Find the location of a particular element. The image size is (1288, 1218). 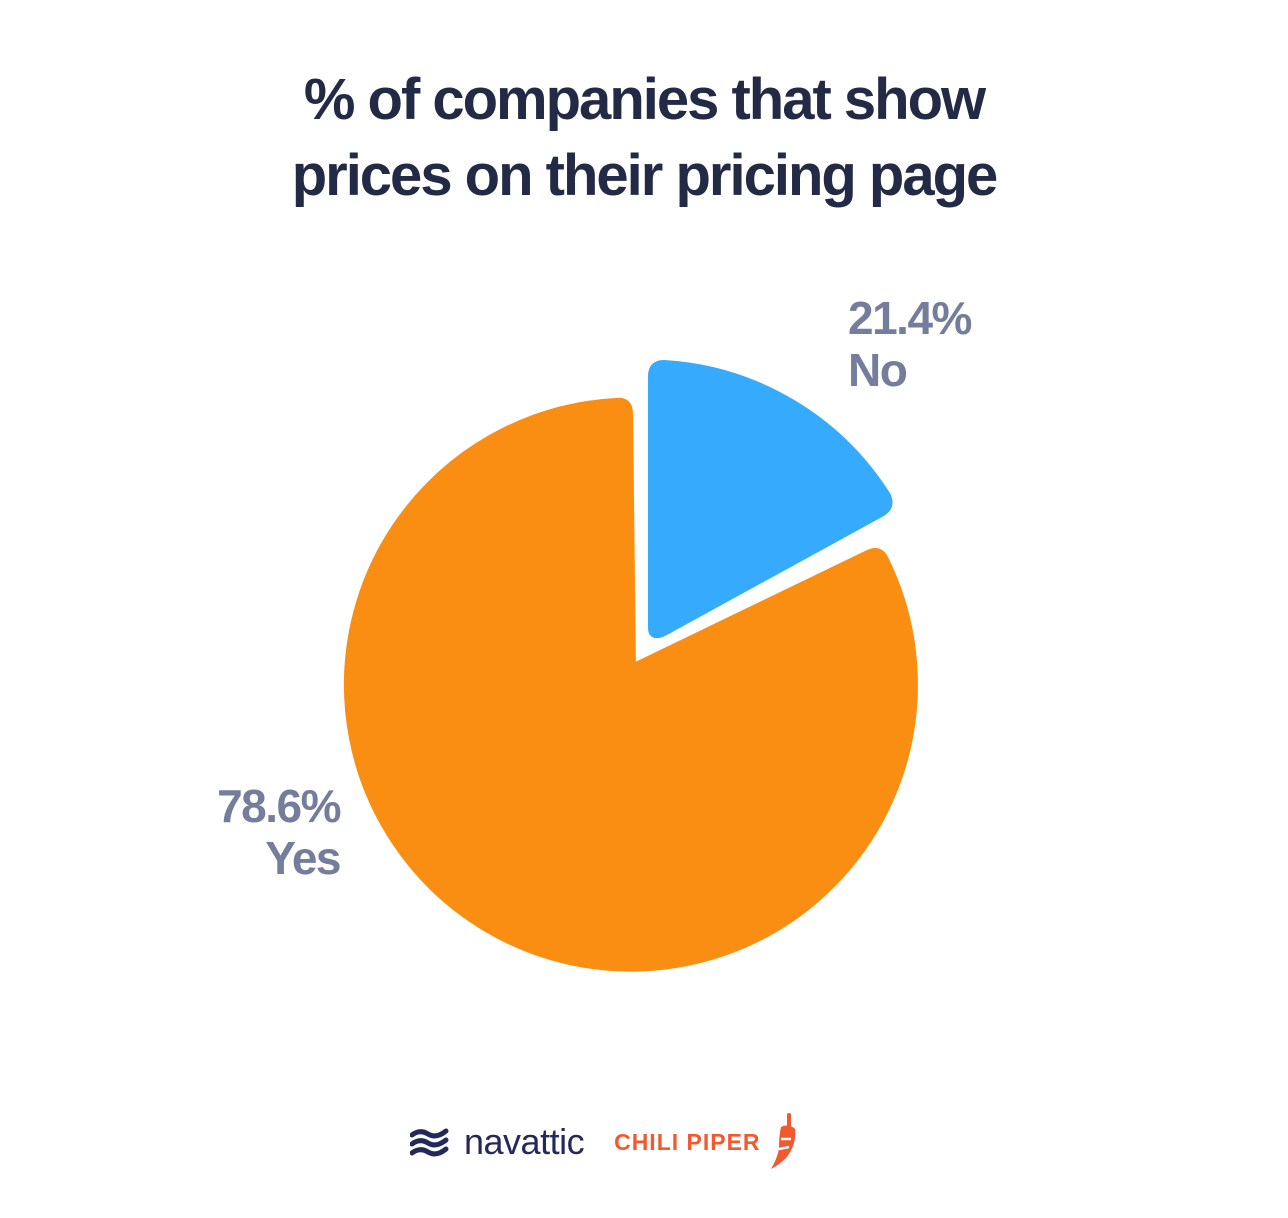

label-yes-pct: 78.6% is located at coordinates (279, 806).